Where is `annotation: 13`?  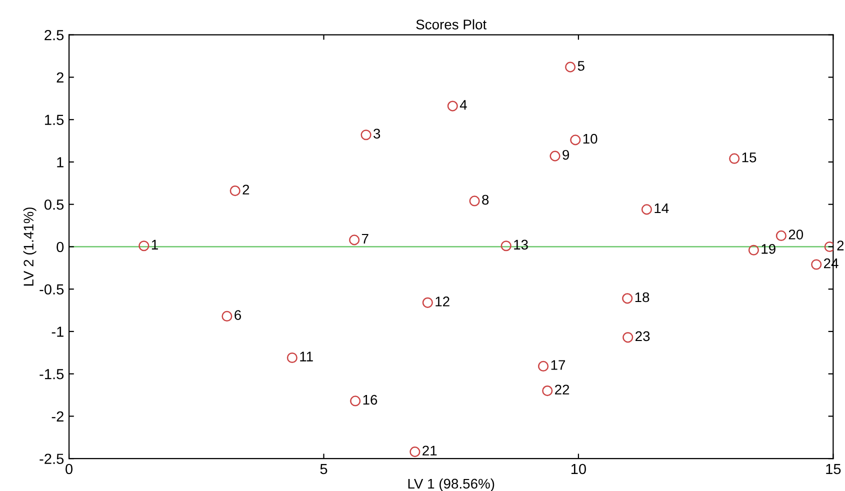
annotation: 13 is located at coordinates (521, 245).